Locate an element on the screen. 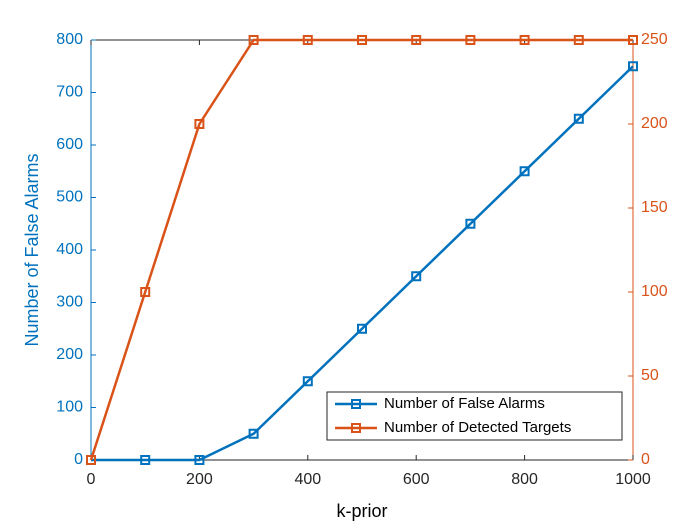  y-tick-label: 300 is located at coordinates (69, 302).